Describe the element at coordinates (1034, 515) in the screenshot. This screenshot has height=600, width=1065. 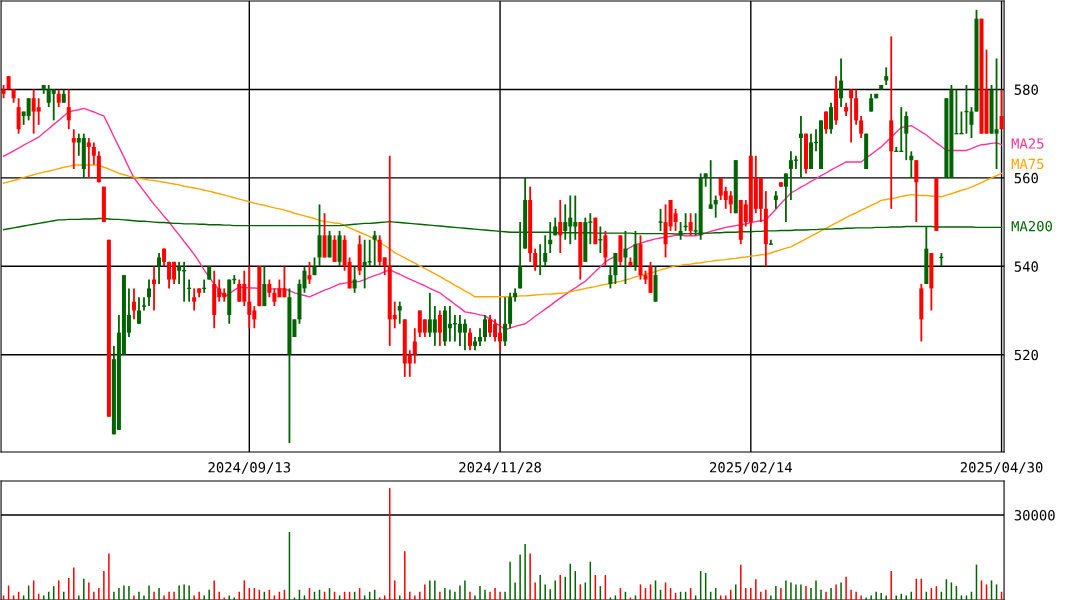
I see `y-tick-label: 30000` at that location.